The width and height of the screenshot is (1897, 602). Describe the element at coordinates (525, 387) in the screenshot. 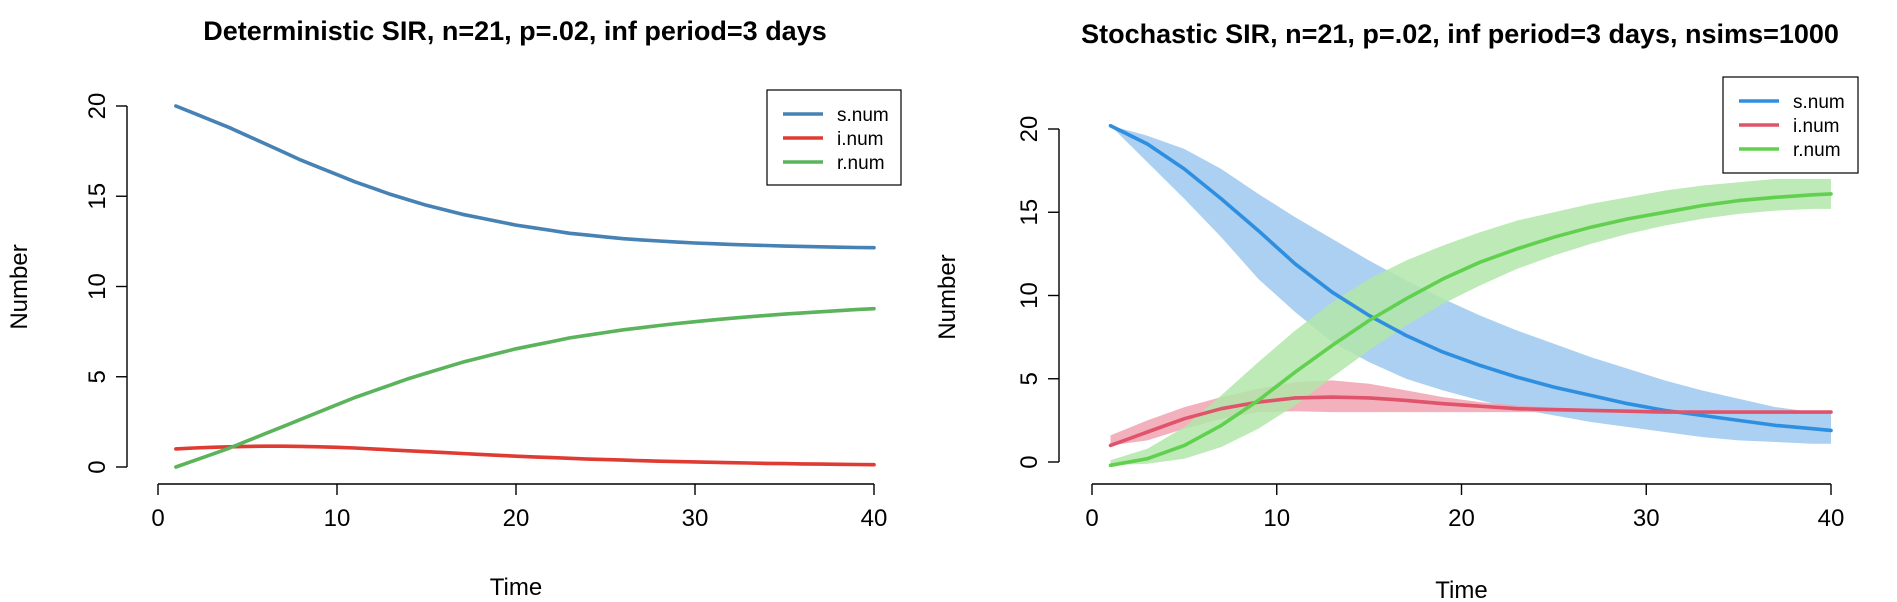

I see `series-line-r-num` at that location.